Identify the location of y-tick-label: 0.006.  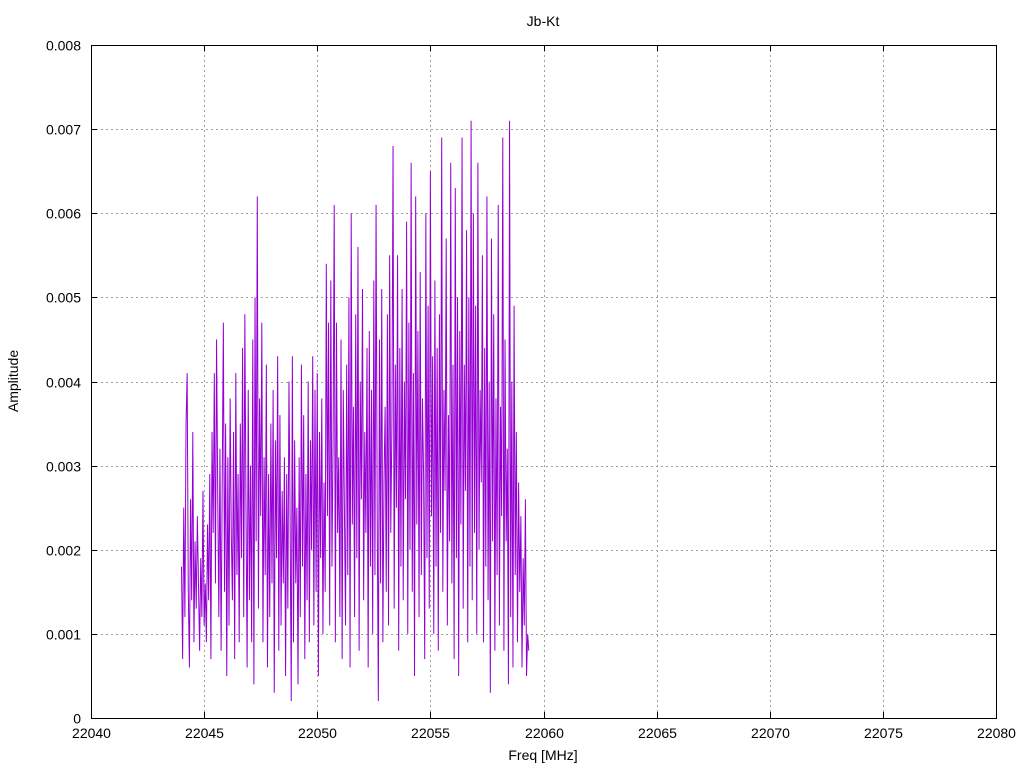
(63, 214).